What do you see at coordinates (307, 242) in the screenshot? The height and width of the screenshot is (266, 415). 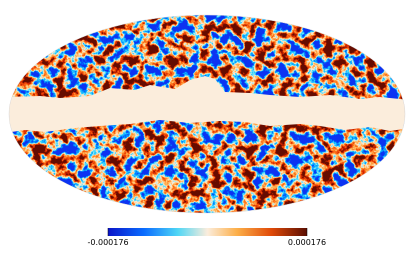 I see `colorbar-max-label: 0.000176` at bounding box center [307, 242].